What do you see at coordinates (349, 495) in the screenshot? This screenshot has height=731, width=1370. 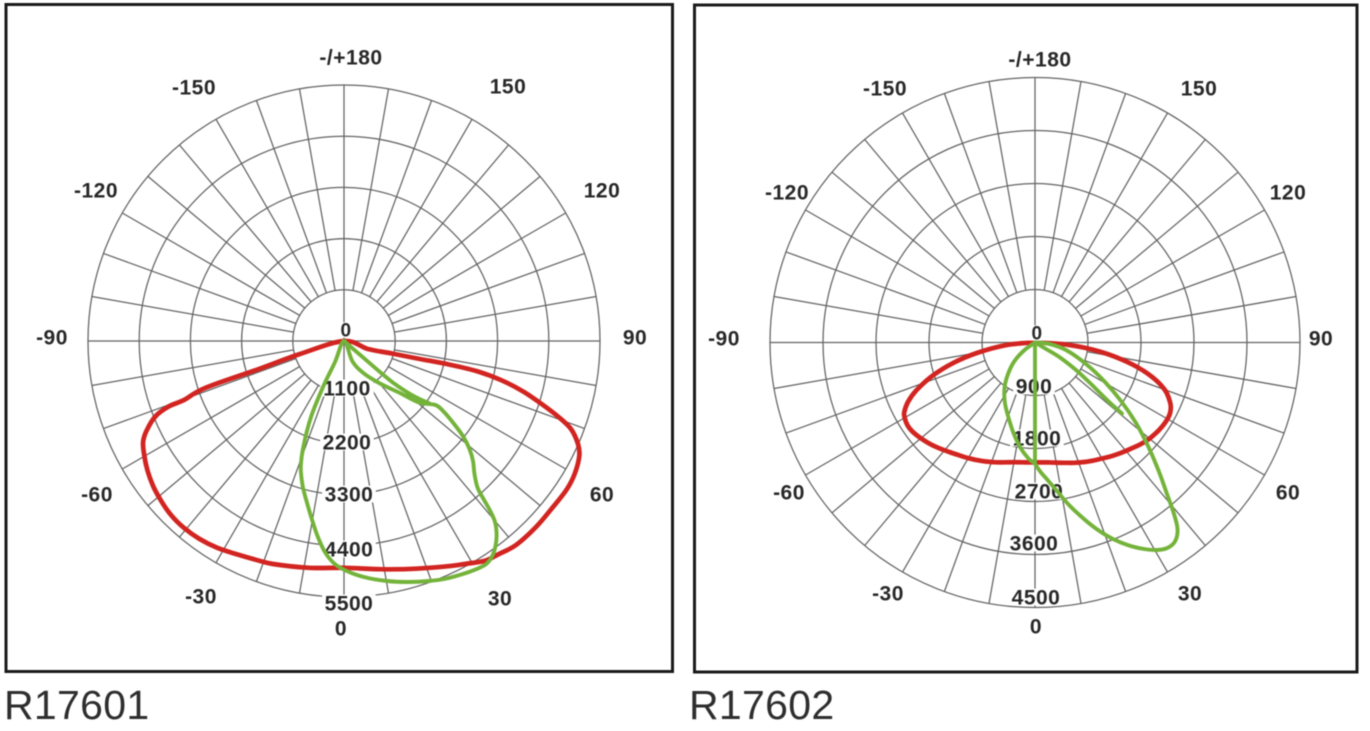 I see `svg-text: 3300` at bounding box center [349, 495].